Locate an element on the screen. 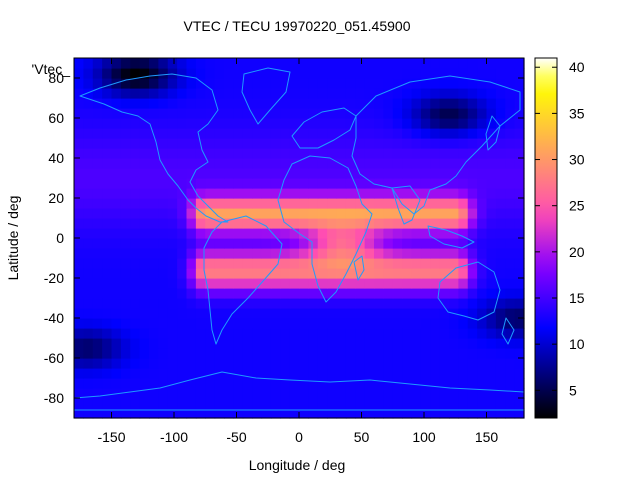 The image size is (640, 480). colorbar is located at coordinates (546, 238).